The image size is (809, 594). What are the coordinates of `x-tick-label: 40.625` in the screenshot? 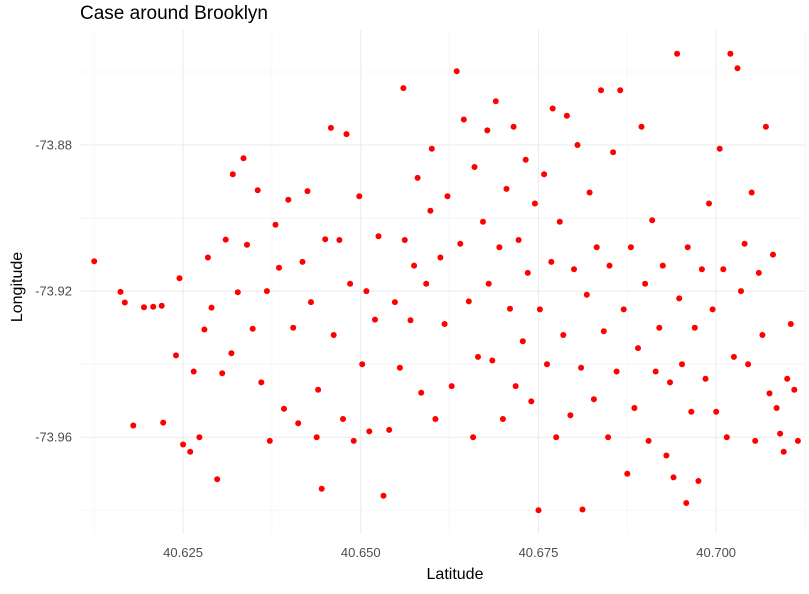 It's located at (183, 552).